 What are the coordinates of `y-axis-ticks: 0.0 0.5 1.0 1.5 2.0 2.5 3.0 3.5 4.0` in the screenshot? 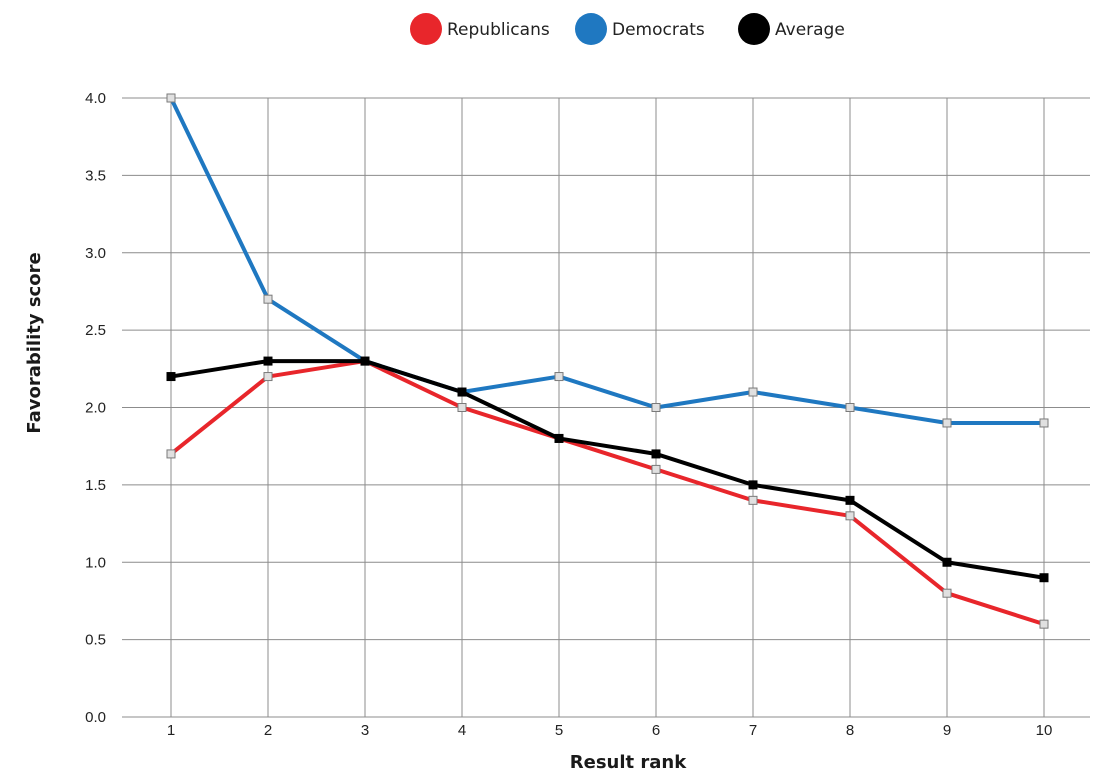 It's located at (95, 408).